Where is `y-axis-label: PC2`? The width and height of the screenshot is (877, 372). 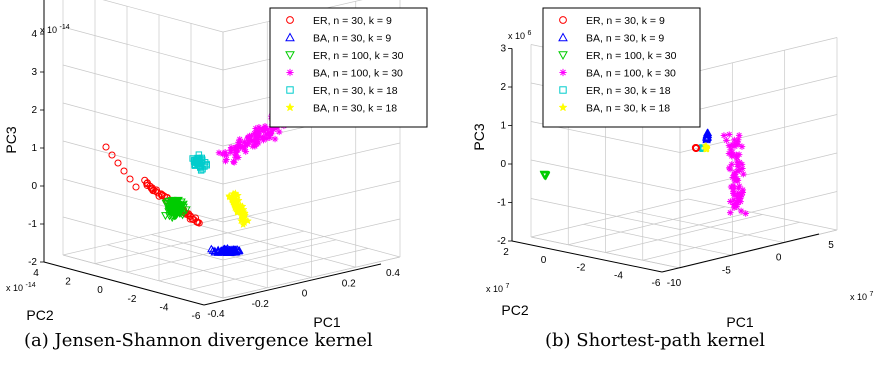
y-axis-label: PC2 is located at coordinates (514, 310).